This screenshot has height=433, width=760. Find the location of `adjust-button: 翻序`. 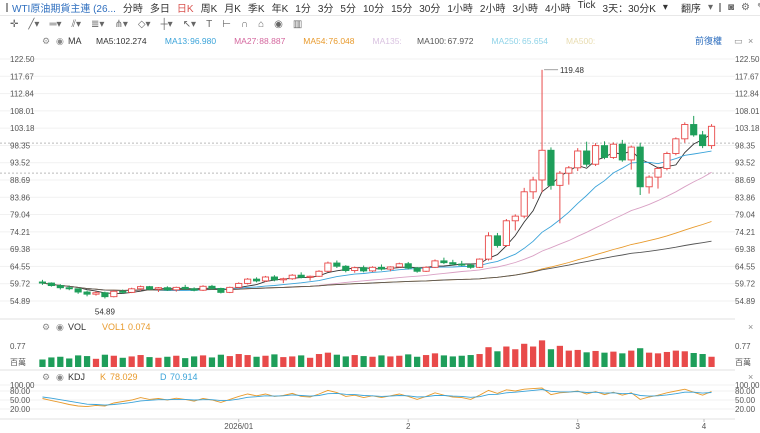

adjust-button: 翻序 is located at coordinates (690, 9).